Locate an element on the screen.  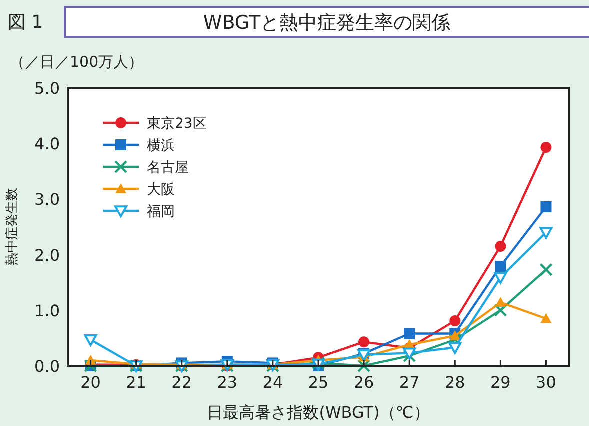
x-tick-label: 24 is located at coordinates (273, 382).